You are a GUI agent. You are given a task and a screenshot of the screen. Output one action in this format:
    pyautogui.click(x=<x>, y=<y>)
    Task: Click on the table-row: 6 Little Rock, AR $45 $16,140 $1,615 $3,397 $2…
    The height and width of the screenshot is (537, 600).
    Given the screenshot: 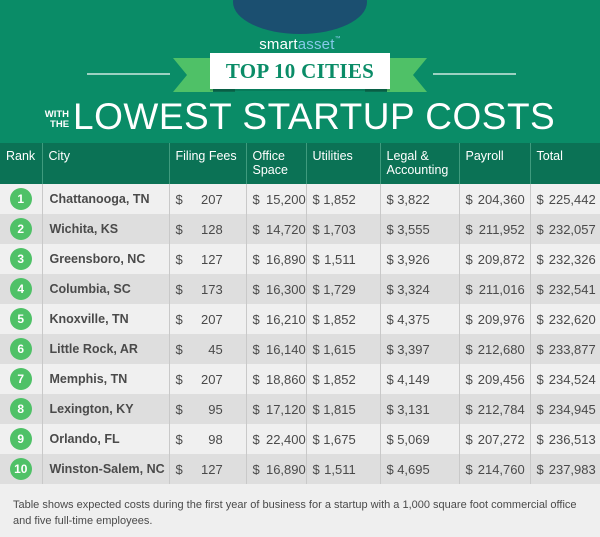 What is the action you would take?
    pyautogui.click(x=300, y=349)
    